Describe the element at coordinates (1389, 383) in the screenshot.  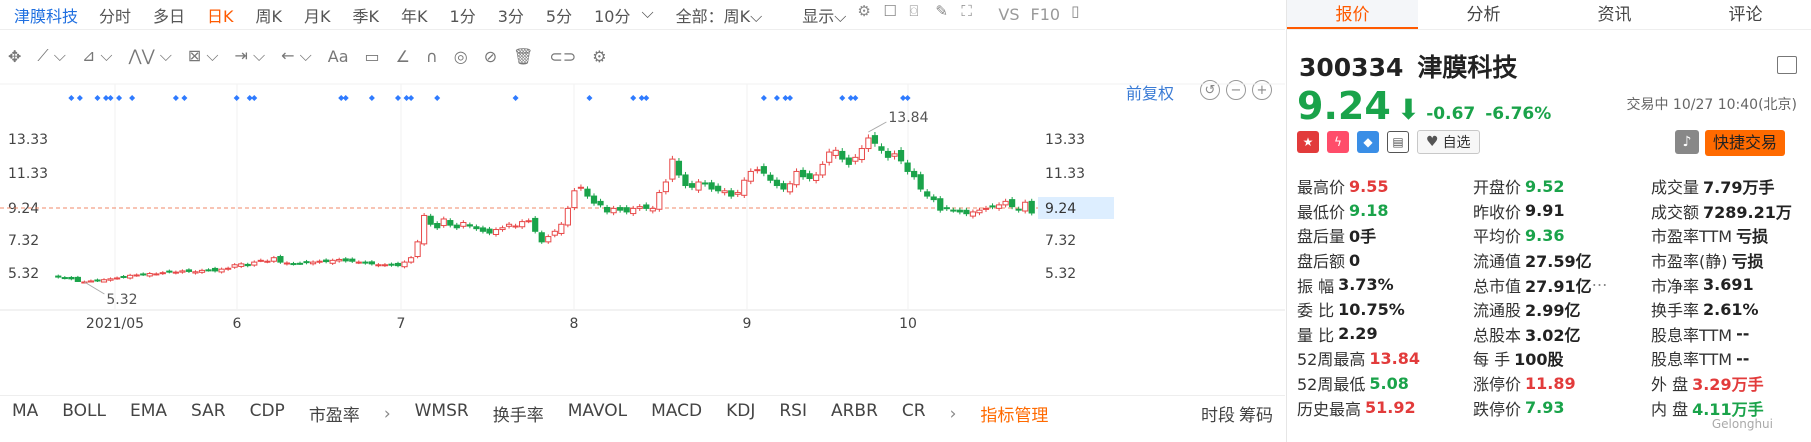
I see `quote-value: 5.08` at that location.